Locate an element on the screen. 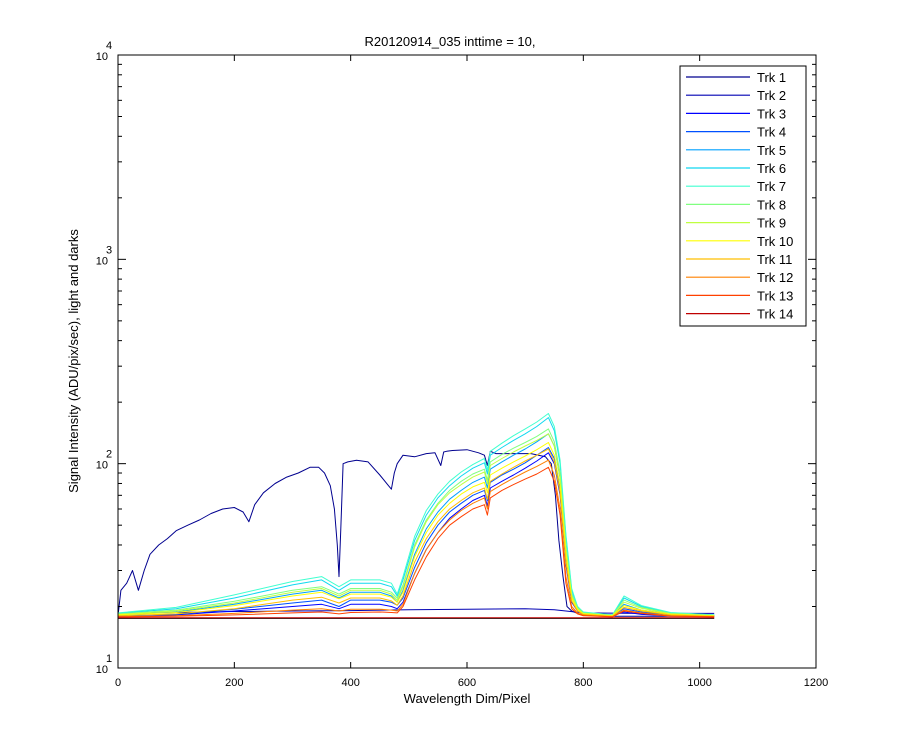  x-tick-label: 600 is located at coordinates (467, 683).